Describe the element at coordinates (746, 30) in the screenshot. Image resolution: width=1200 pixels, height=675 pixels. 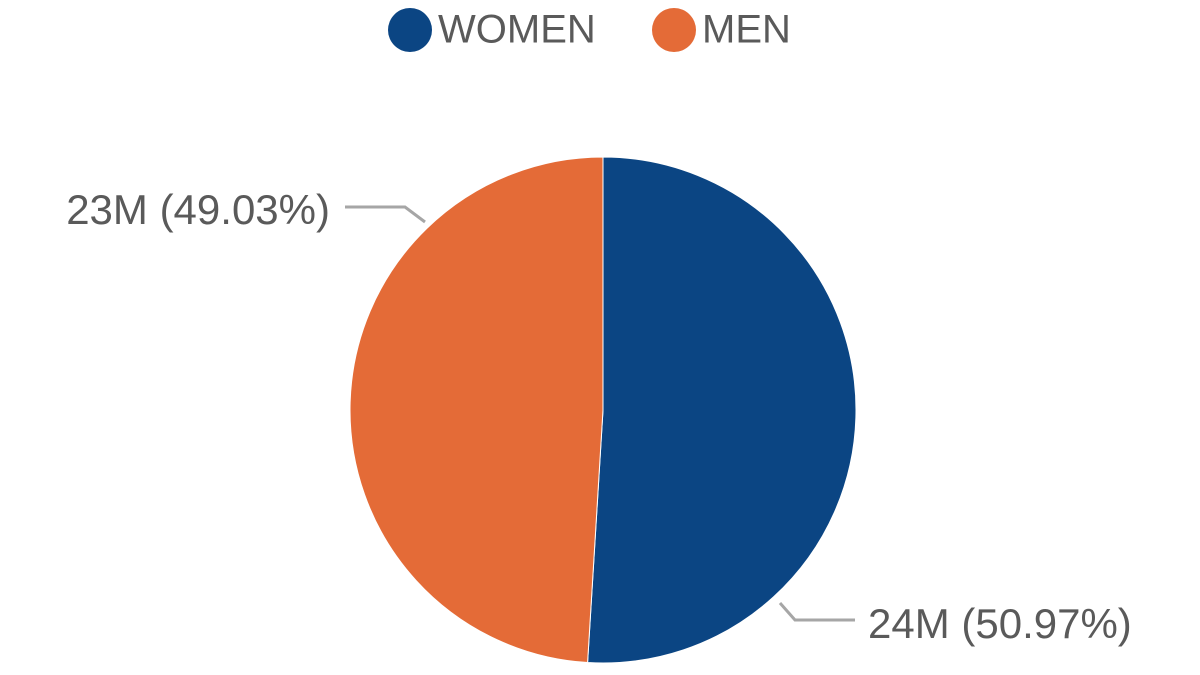
I see `legend-label: MEN` at that location.